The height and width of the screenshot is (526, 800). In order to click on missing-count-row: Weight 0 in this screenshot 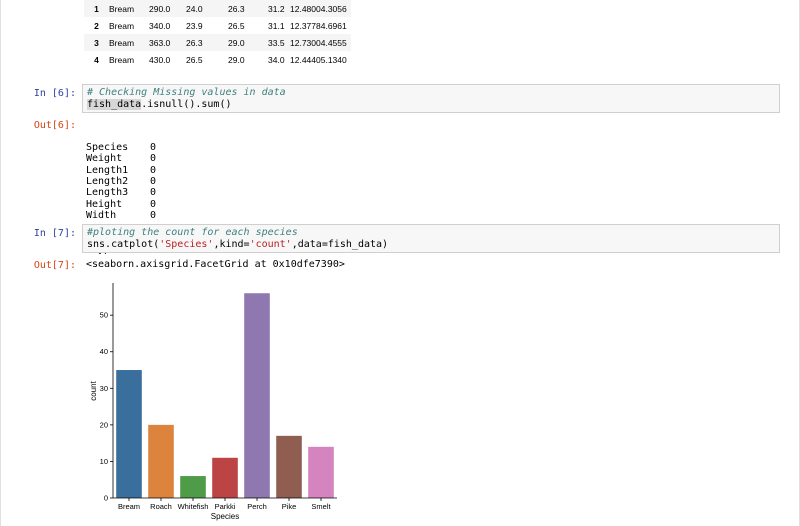, I will do `click(122, 158)`.